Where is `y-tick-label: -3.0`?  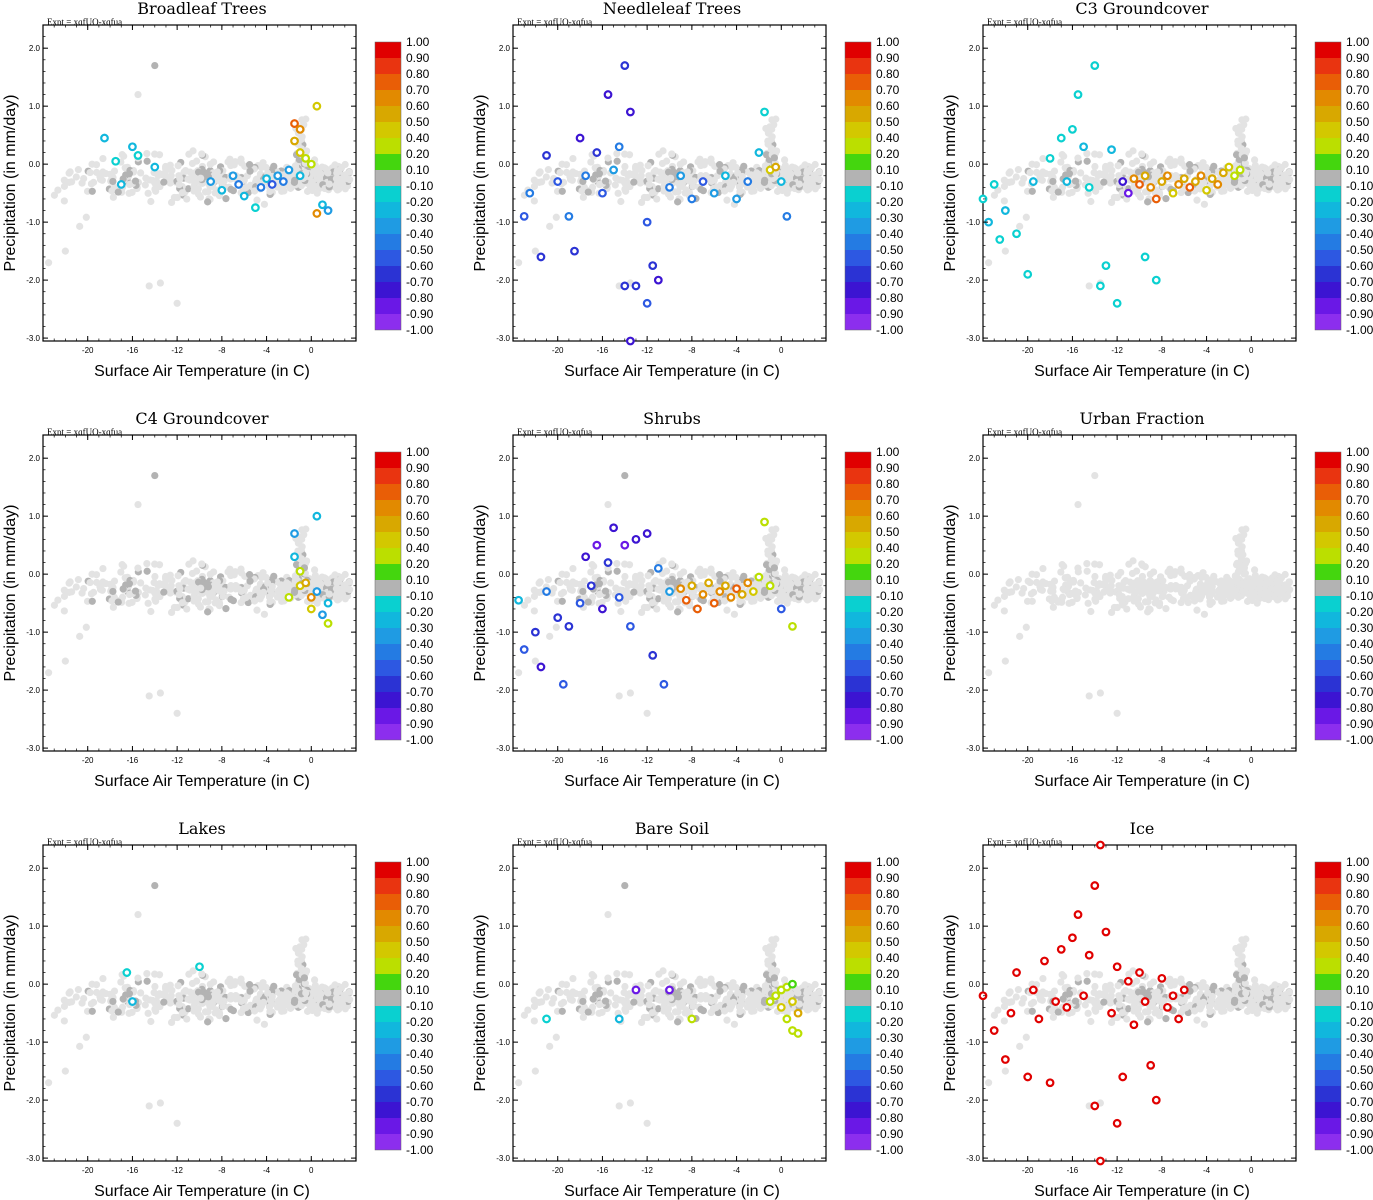
y-tick-label: -3.0 is located at coordinates (503, 748).